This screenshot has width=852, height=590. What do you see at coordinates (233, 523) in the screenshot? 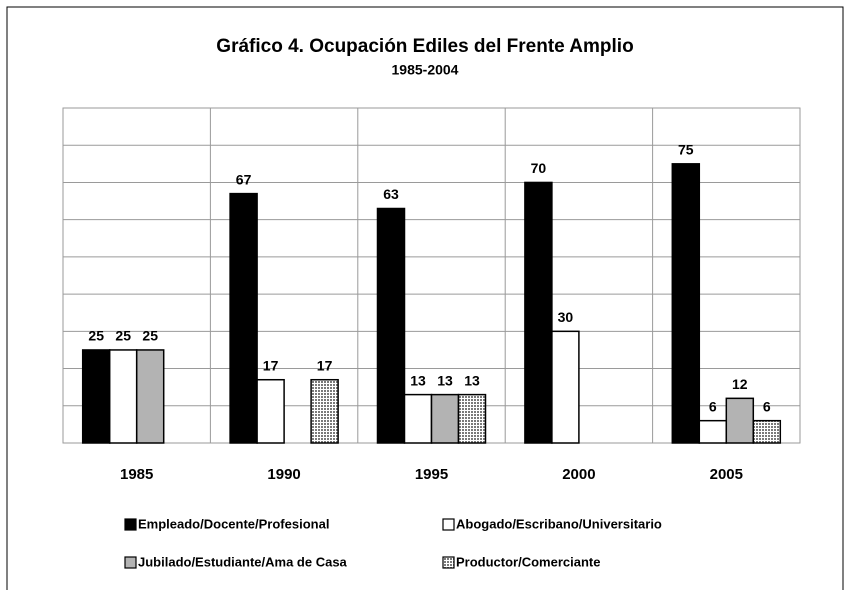
I see `legend-label: Empleado/Docente/Profesional` at bounding box center [233, 523].